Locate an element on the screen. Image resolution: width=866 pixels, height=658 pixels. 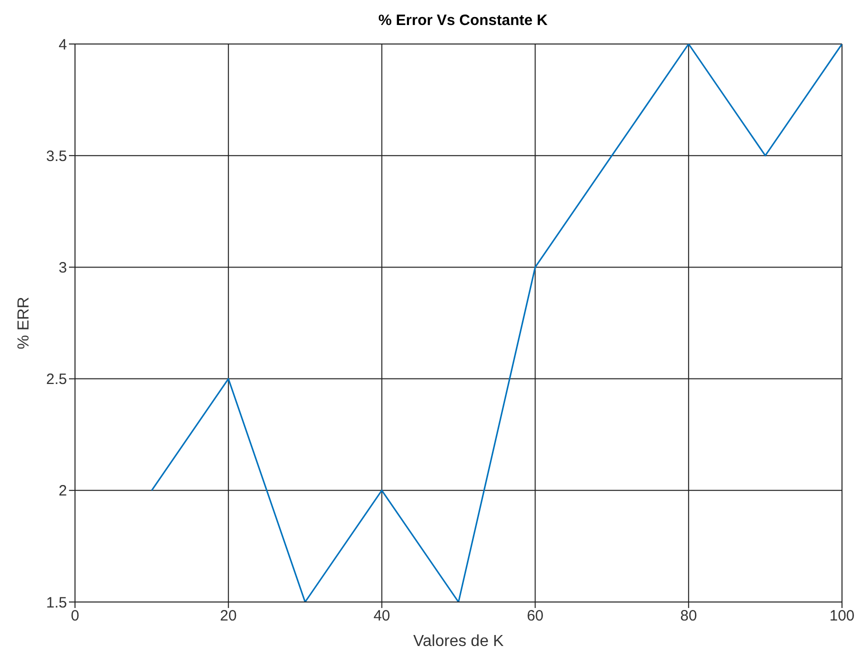
y-tick-label: 3 is located at coordinates (62, 268).